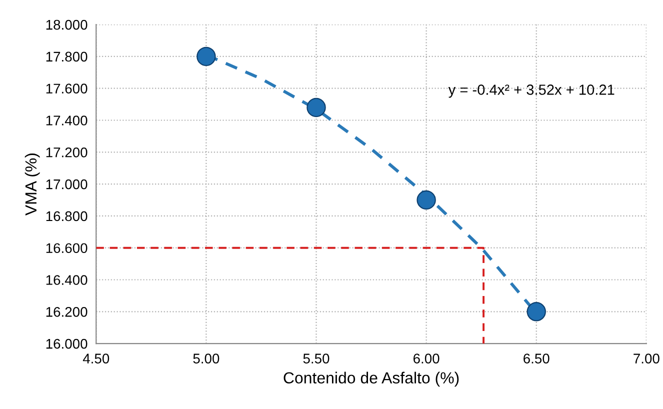  Describe the element at coordinates (96, 359) in the screenshot. I see `x-tick-label: 4.50` at that location.